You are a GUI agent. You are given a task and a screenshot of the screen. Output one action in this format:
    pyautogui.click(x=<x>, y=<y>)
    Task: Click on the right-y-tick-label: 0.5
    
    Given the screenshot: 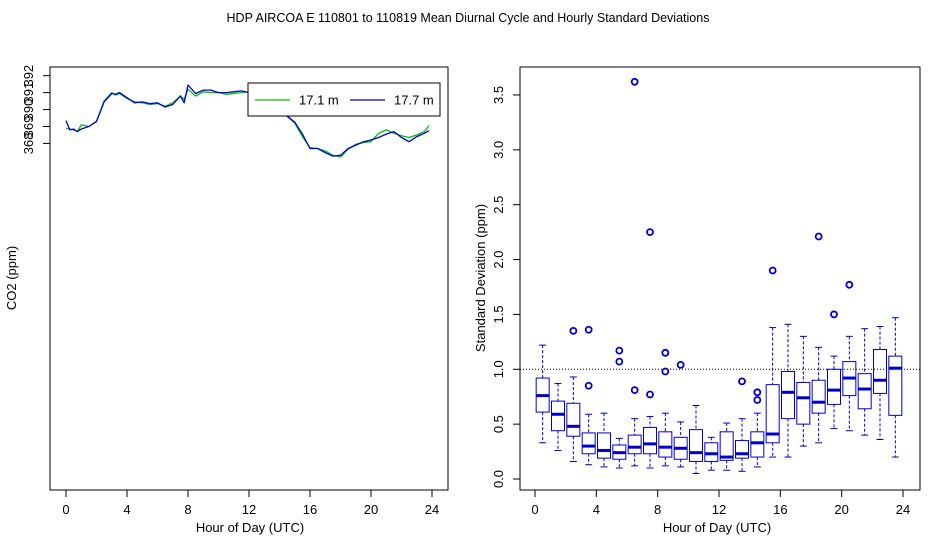 What is the action you would take?
    pyautogui.click(x=498, y=424)
    